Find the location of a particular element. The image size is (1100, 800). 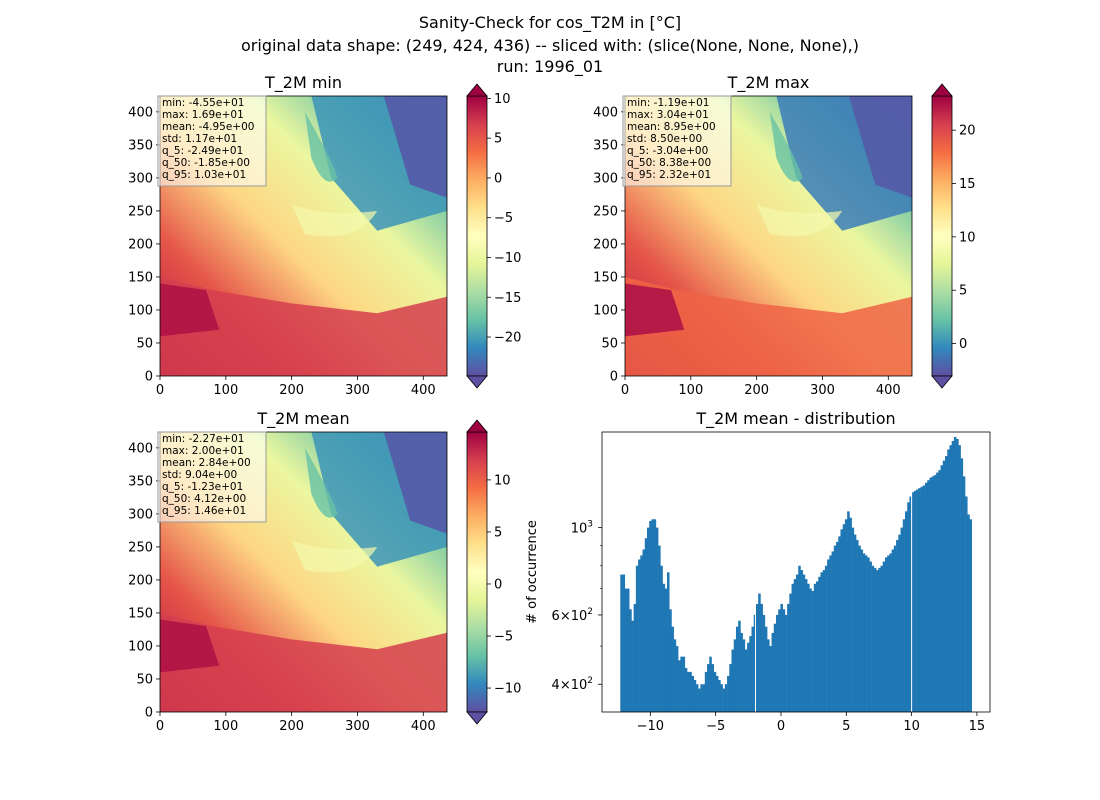

y-tick-label-exponent: 2 is located at coordinates (590, 681).